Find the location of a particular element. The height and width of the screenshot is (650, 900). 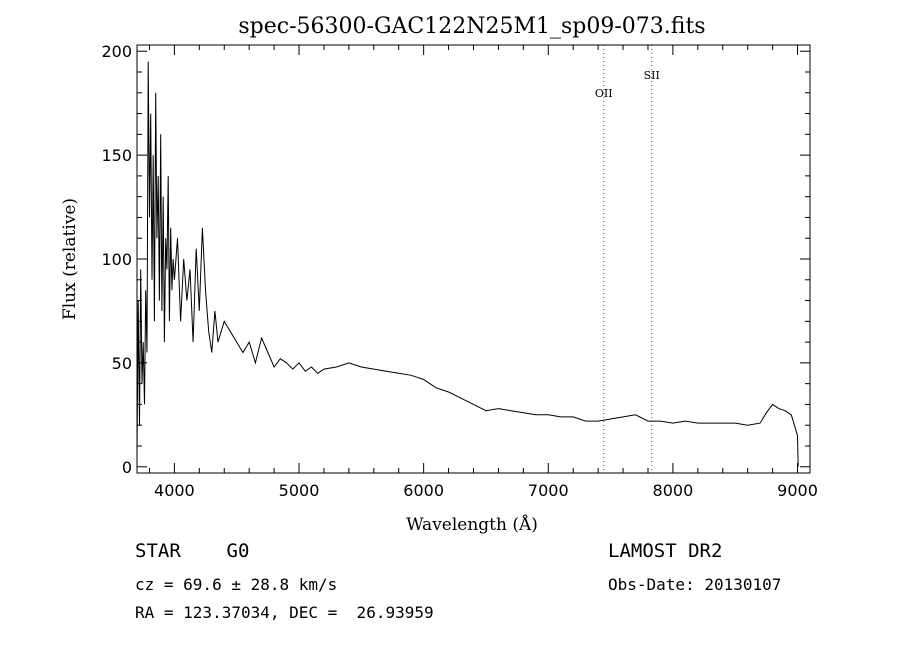

y-tick-label: 200 is located at coordinates (116, 51).